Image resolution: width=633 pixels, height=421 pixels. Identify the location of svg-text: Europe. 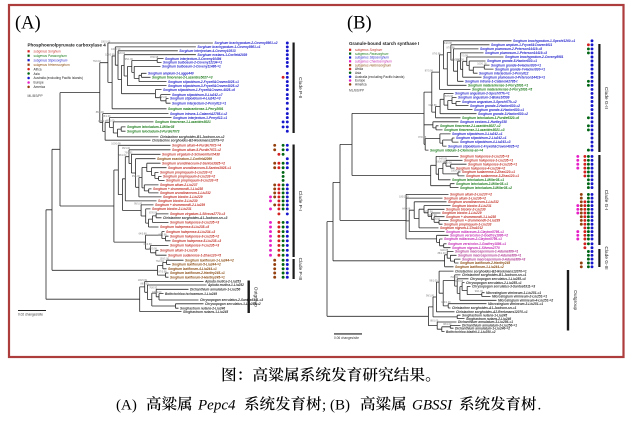
(360, 81).